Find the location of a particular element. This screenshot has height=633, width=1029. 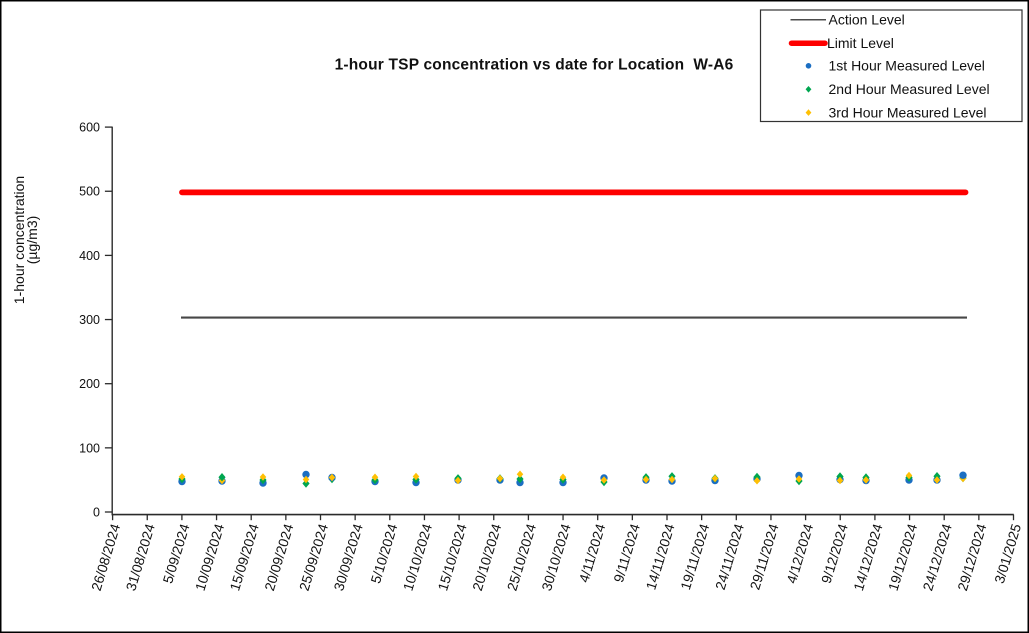

svg-text: 300 is located at coordinates (89, 320).